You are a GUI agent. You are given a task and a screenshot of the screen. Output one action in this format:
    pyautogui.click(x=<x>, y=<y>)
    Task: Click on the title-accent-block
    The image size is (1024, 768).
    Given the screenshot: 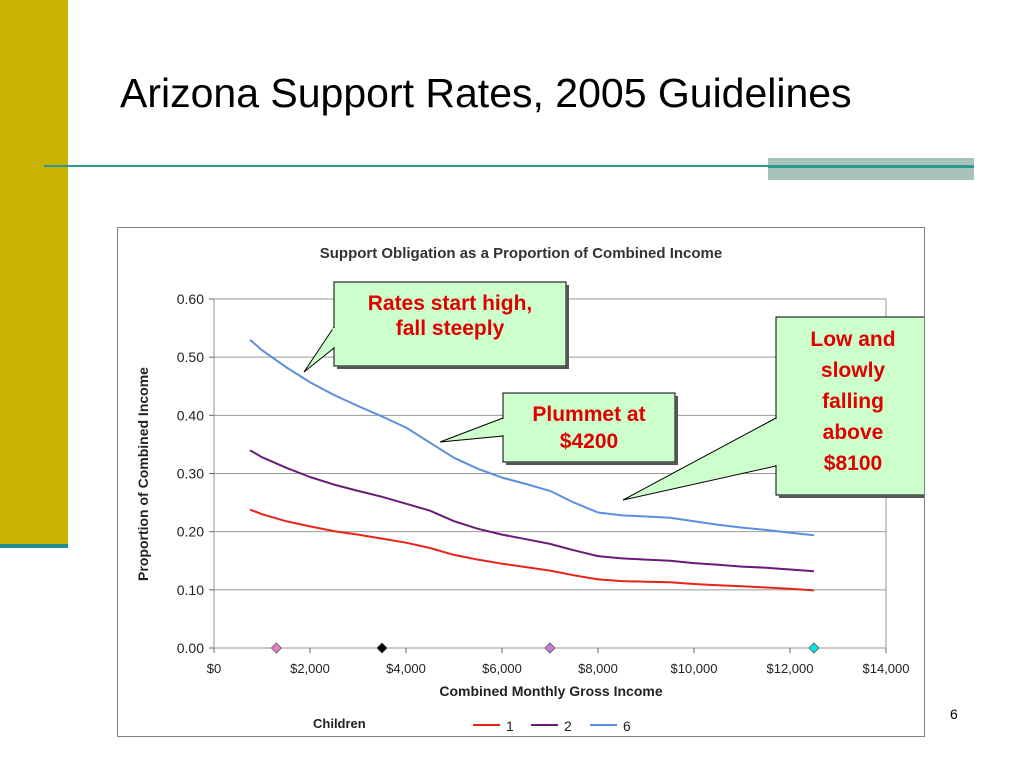 What is the action you would take?
    pyautogui.click(x=871, y=169)
    